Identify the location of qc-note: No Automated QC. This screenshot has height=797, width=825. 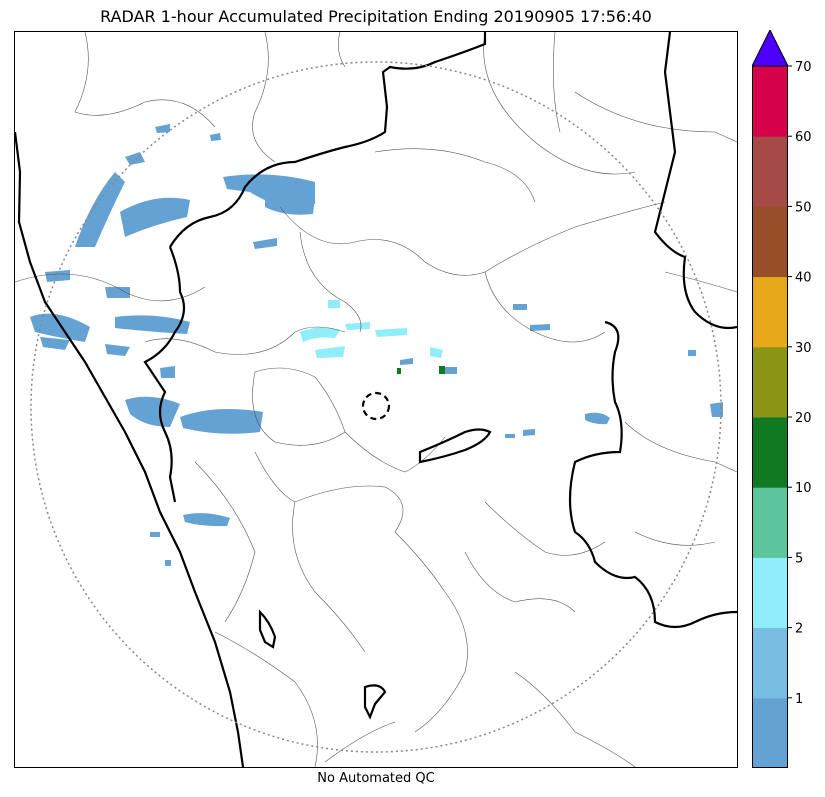
(376, 778).